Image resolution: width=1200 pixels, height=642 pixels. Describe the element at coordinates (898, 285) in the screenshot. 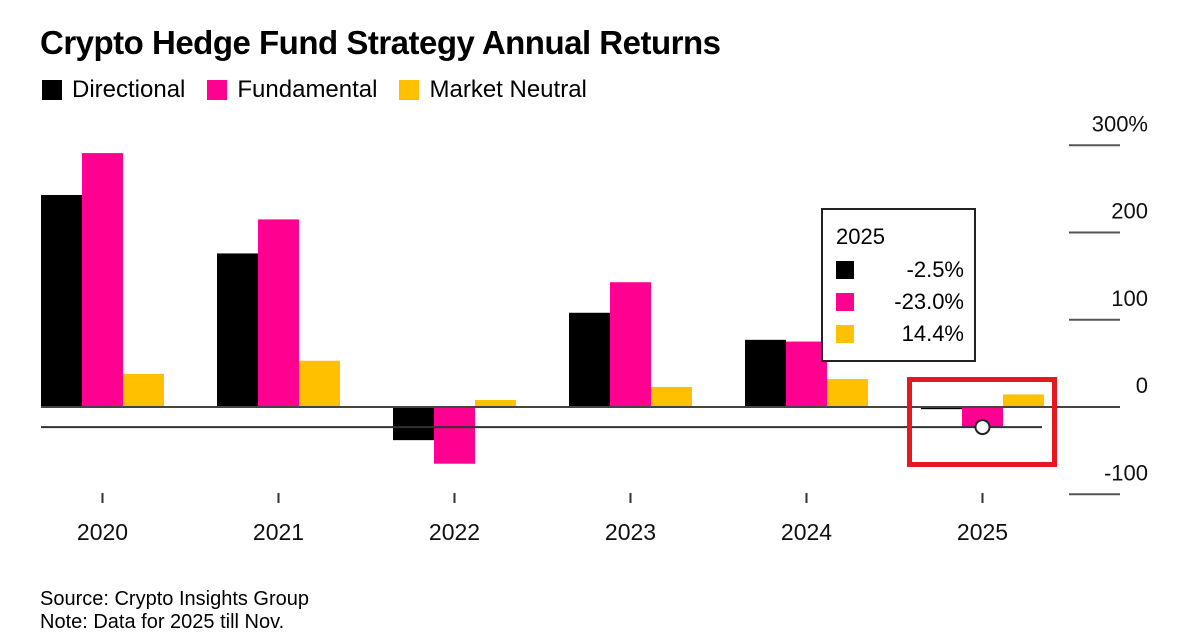

I see `tooltip-2025: 2025 -2.5% -23.0% 14.4%` at that location.